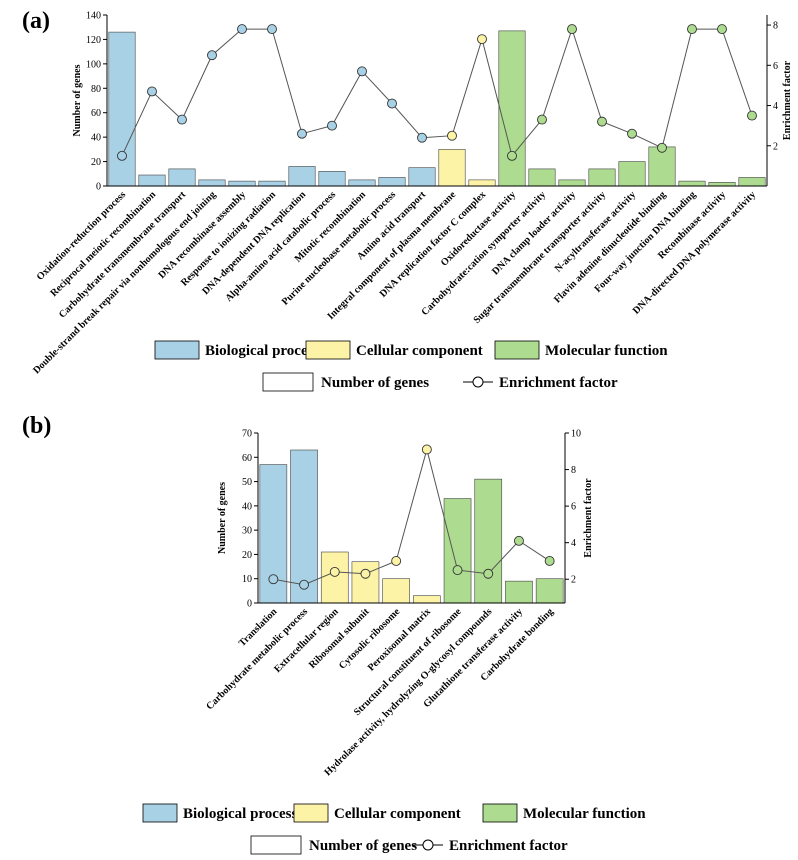 The width and height of the screenshot is (798, 860). What do you see at coordinates (247, 482) in the screenshot?
I see `y-tick-label: 50` at bounding box center [247, 482].